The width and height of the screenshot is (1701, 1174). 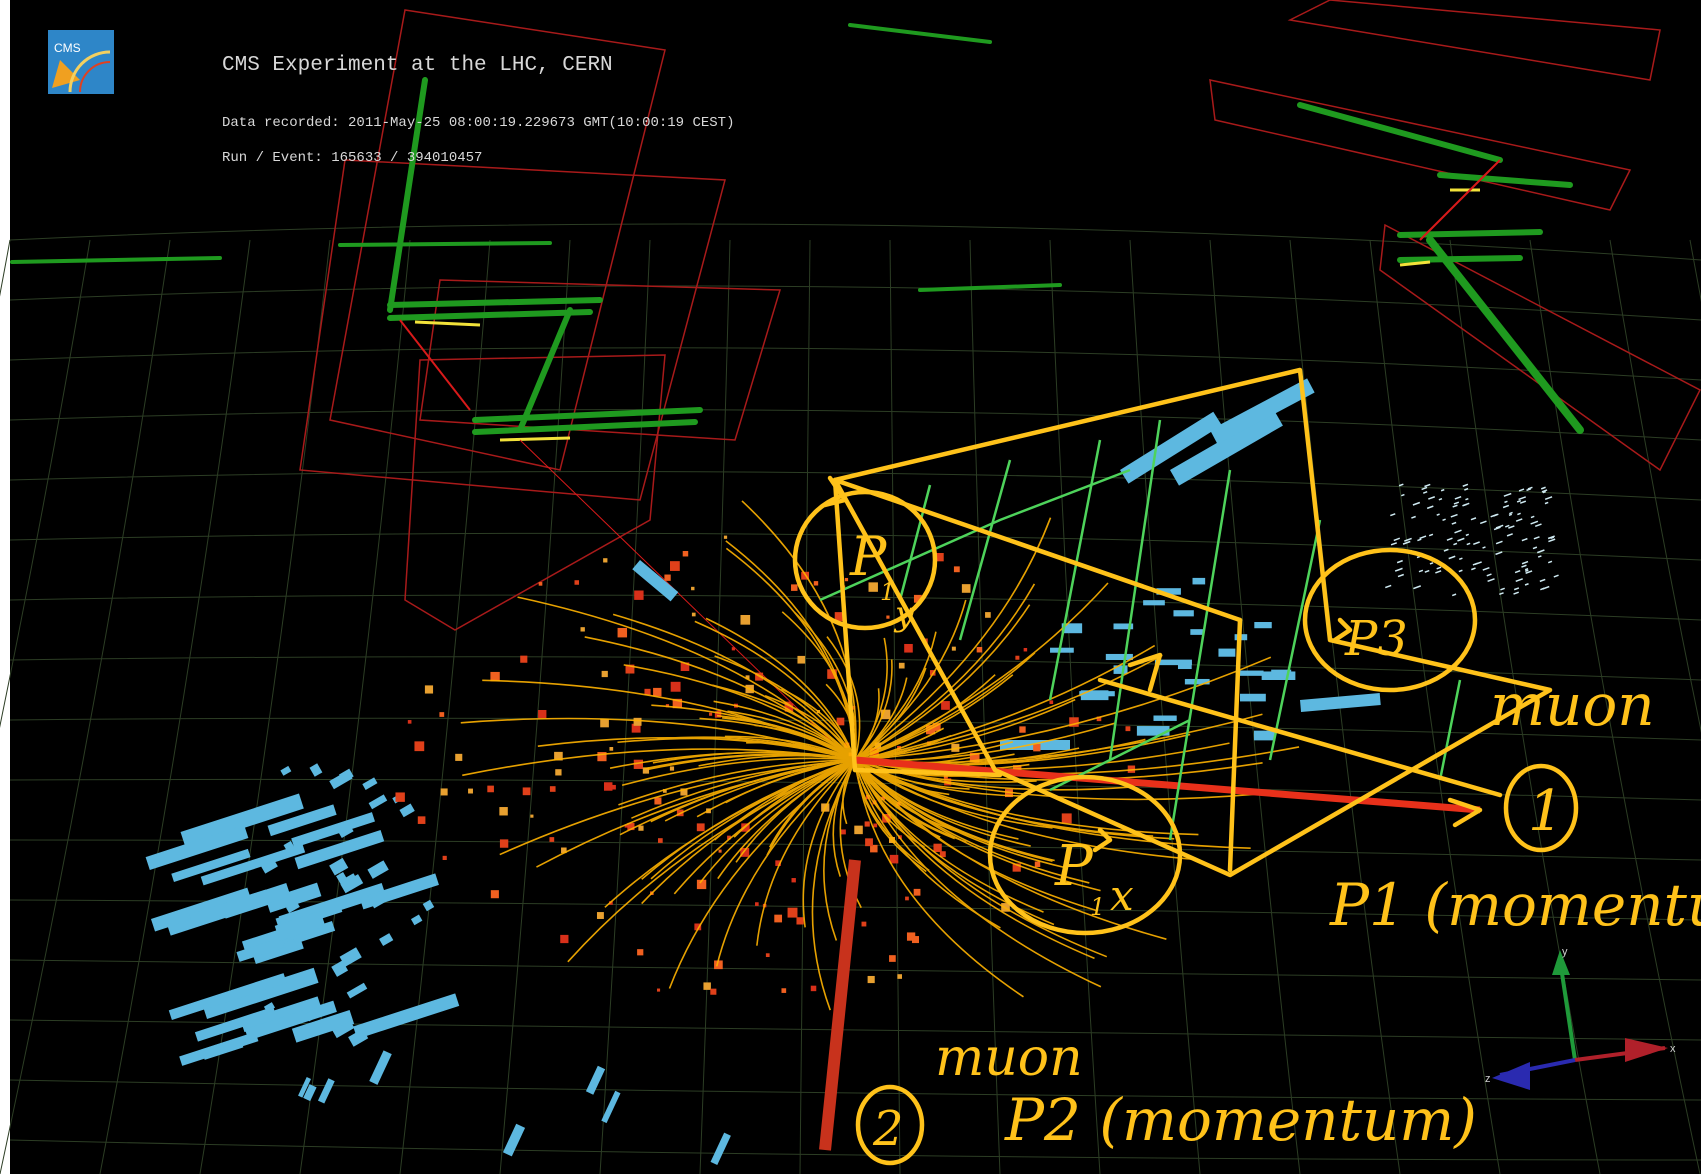 What do you see at coordinates (67, 48) in the screenshot?
I see `logo-text: CMS` at bounding box center [67, 48].